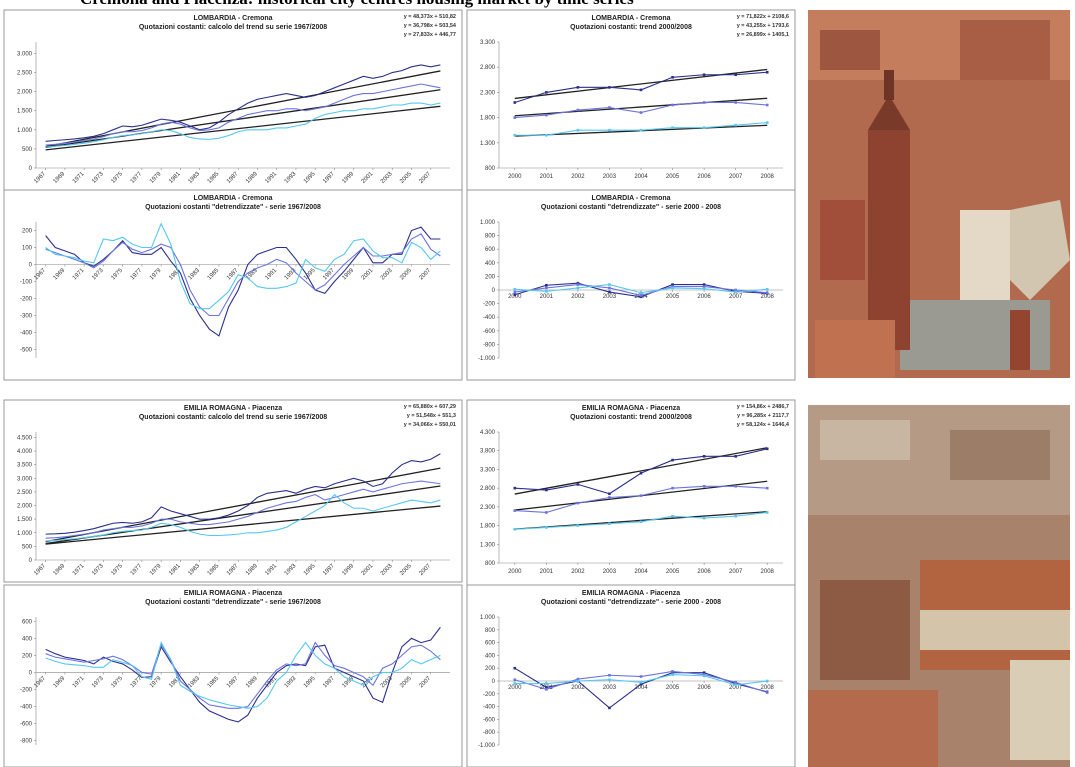 This screenshot has width=1075, height=767. Describe the element at coordinates (430, 425) in the screenshot. I see `trend-equation: y = 34,066x + 550,01` at that location.